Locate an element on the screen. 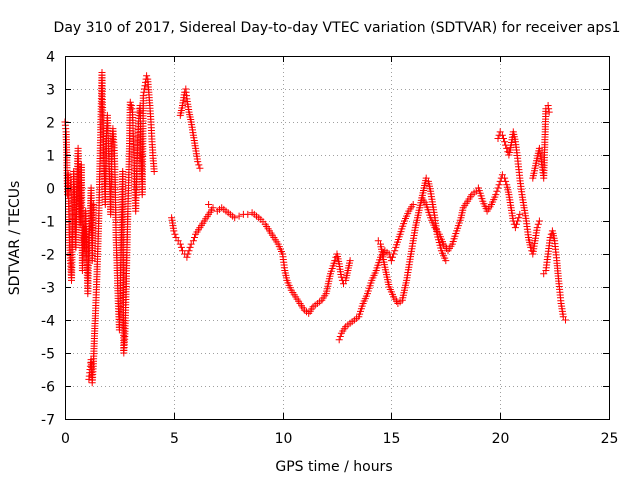 The width and height of the screenshot is (640, 480). y-tick-label: -6 is located at coordinates (48, 388).